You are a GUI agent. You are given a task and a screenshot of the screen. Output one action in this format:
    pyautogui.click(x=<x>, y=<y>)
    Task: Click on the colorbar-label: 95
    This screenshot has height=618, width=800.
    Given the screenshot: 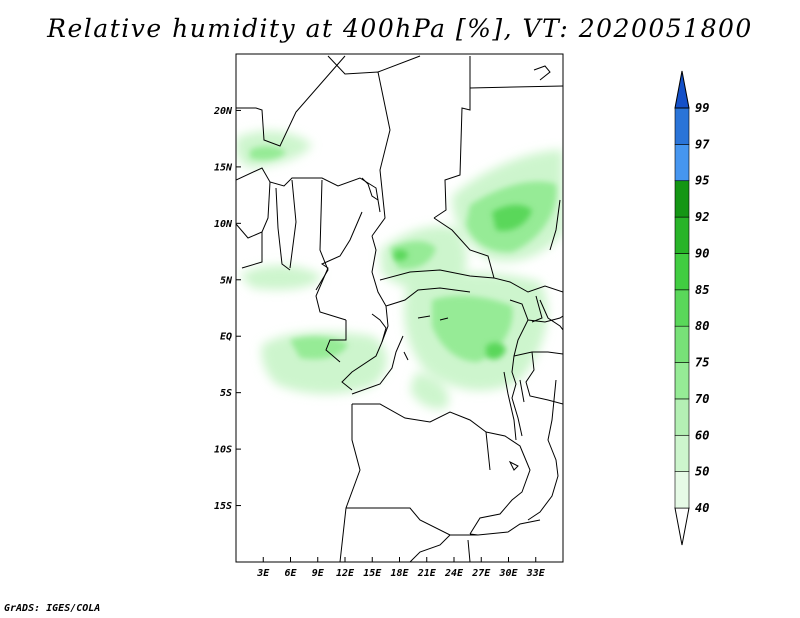 What is the action you would take?
    pyautogui.click(x=702, y=181)
    